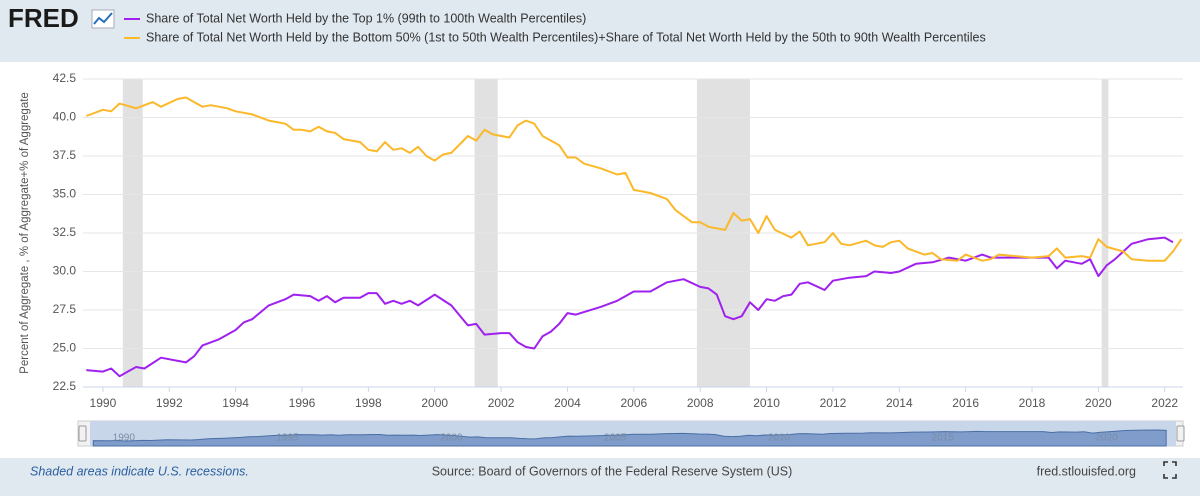 This screenshot has width=1200, height=496. I want to click on navigator-tick-label: 2000, so click(451, 438).